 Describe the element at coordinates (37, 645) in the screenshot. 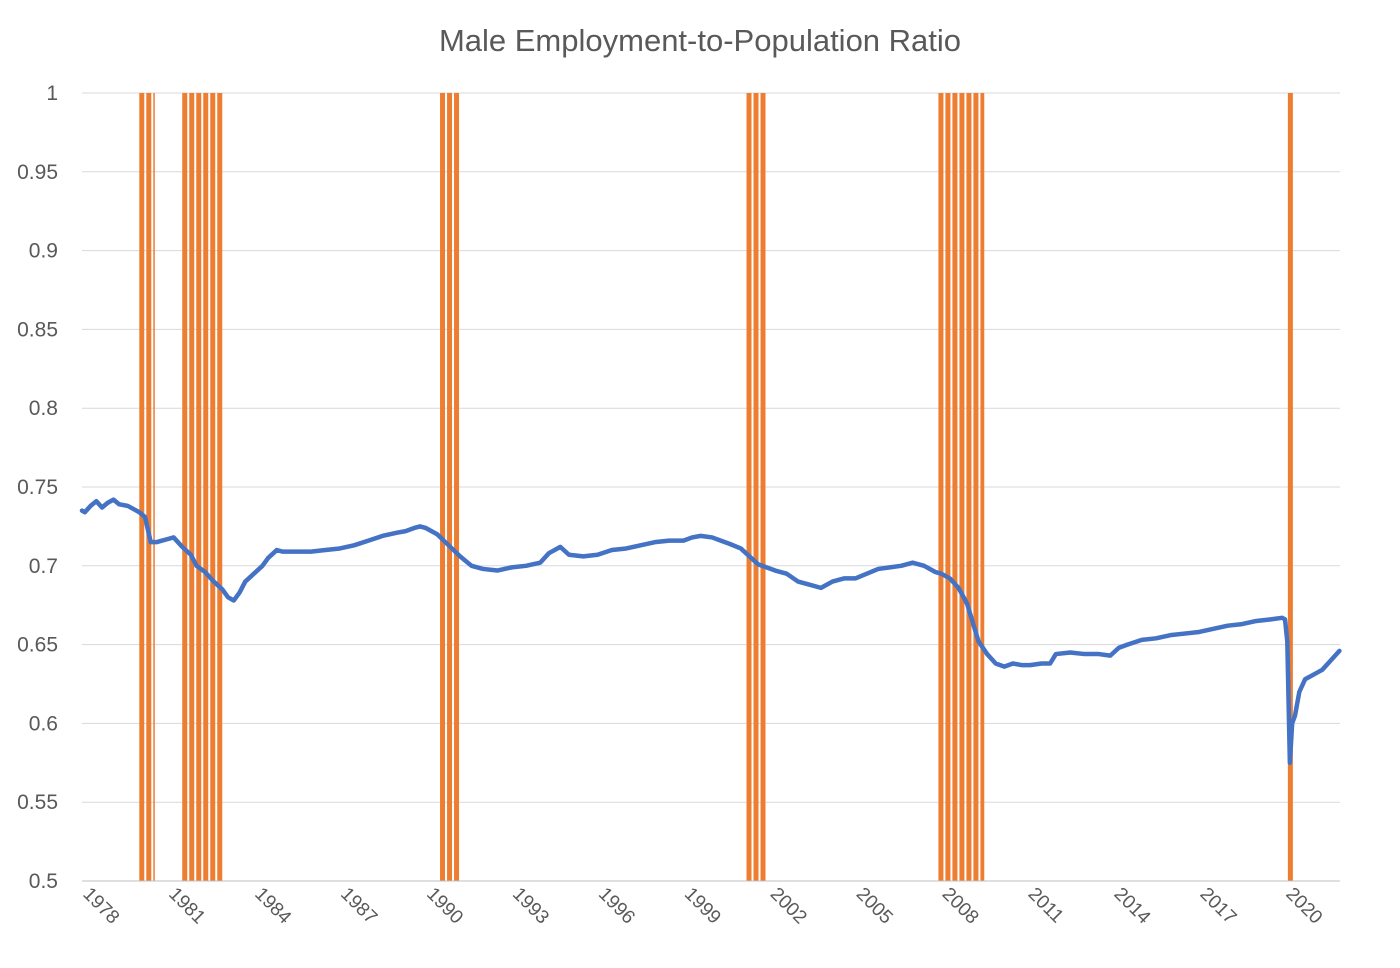

I see `y-tick-label: 0.65` at that location.